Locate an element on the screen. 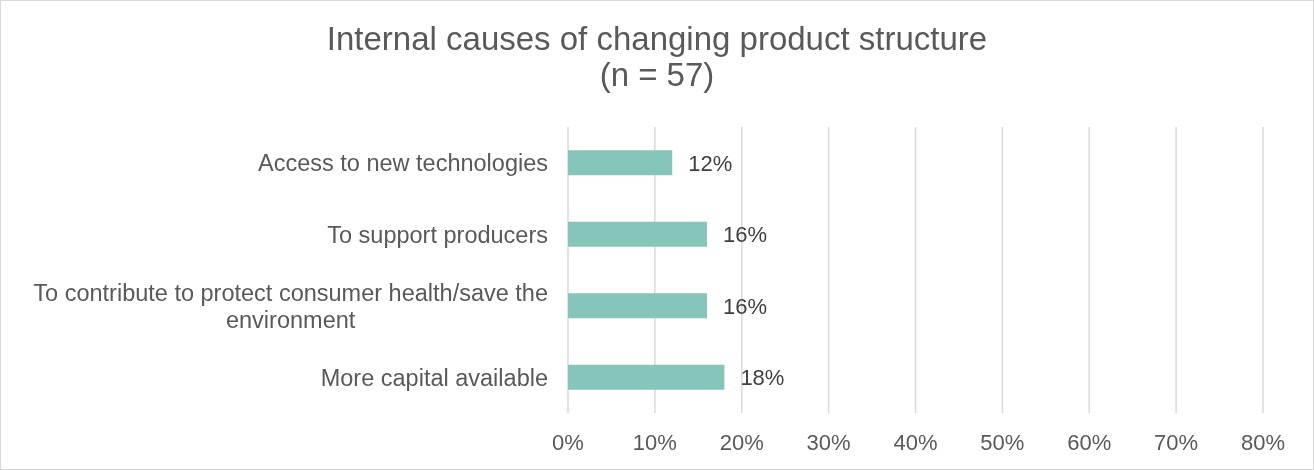 Image resolution: width=1314 pixels, height=470 pixels. x-tick-label: 40% is located at coordinates (915, 442).